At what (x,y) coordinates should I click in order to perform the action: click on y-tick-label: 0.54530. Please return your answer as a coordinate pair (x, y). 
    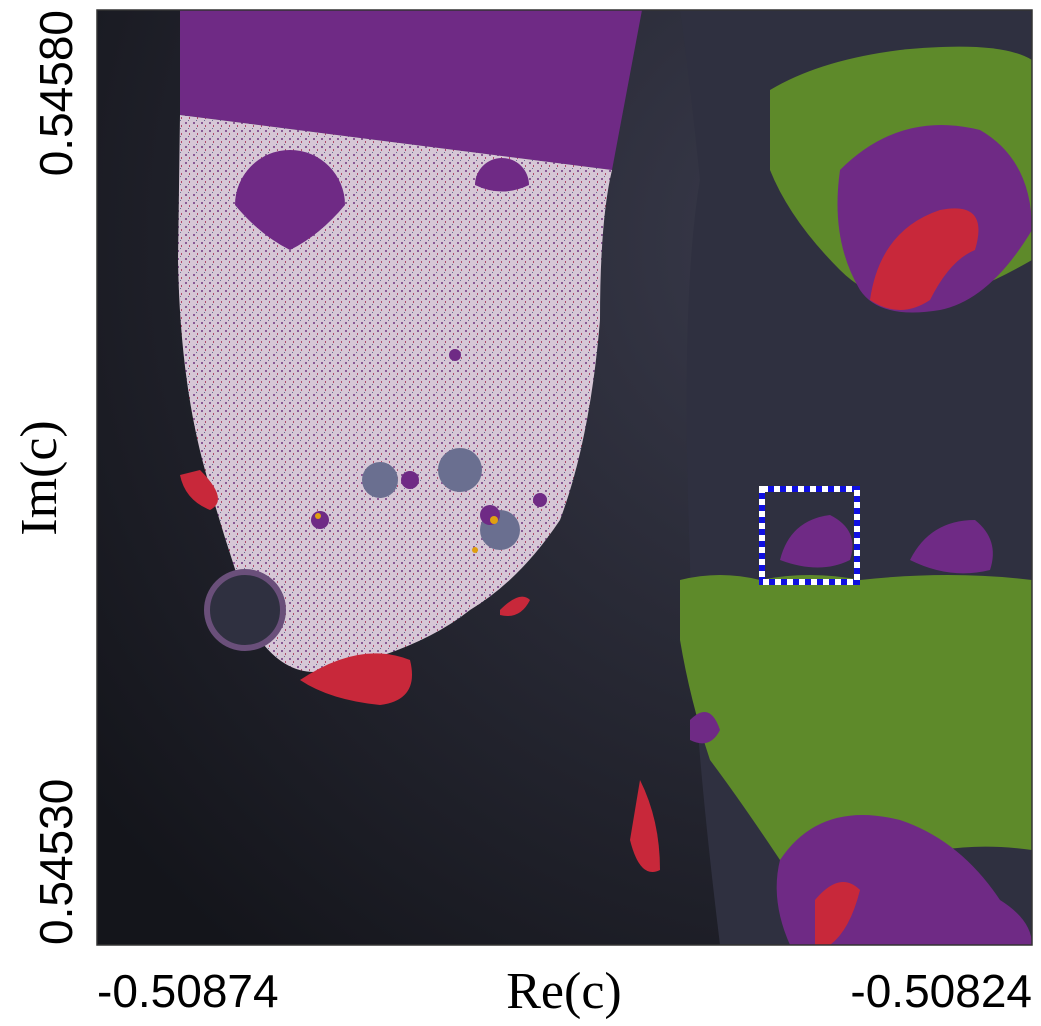
    Looking at the image, I should click on (56, 862).